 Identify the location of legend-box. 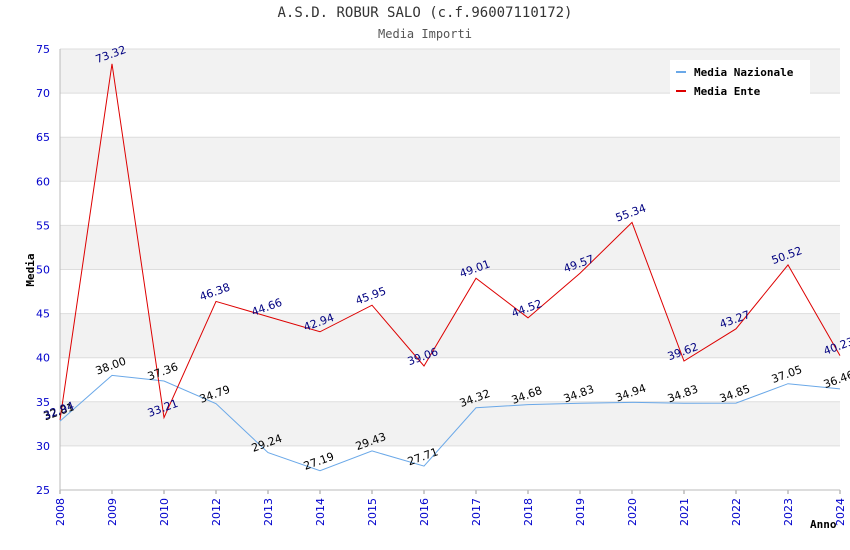
(740, 79).